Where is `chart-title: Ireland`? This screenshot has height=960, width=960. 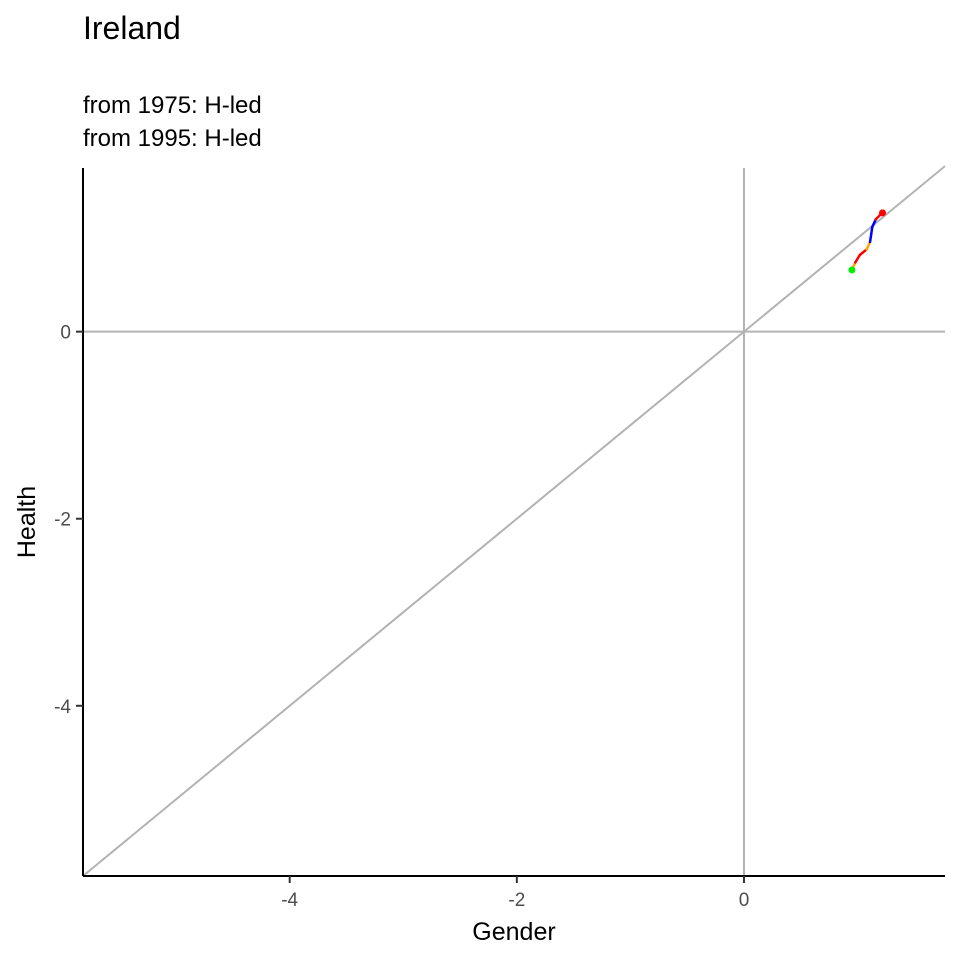 chart-title: Ireland is located at coordinates (132, 28).